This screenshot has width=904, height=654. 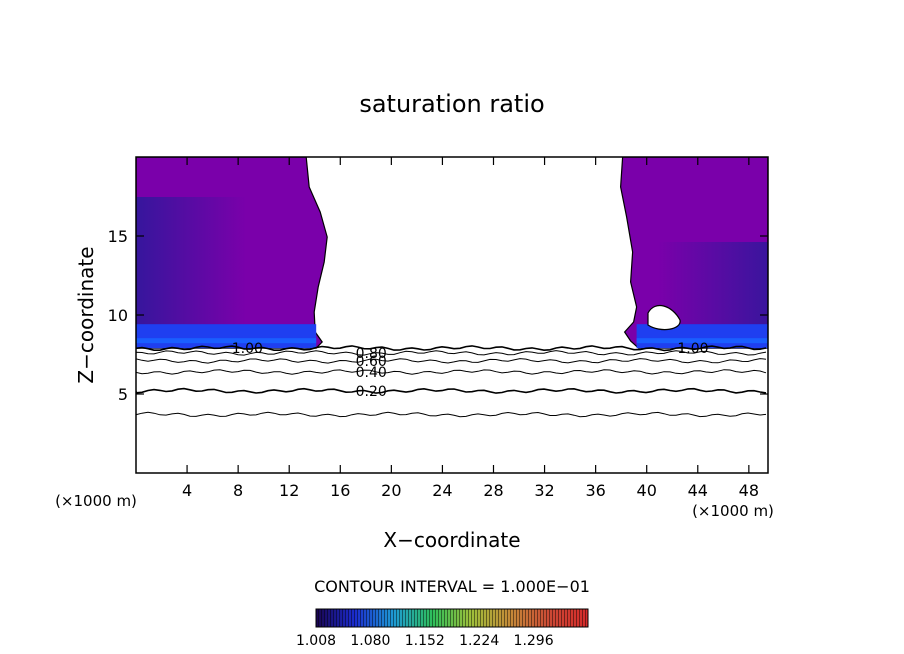 I want to click on contour-labels: 1.00 1.00 0.800.600.40 0.20, so click(x=470, y=370).